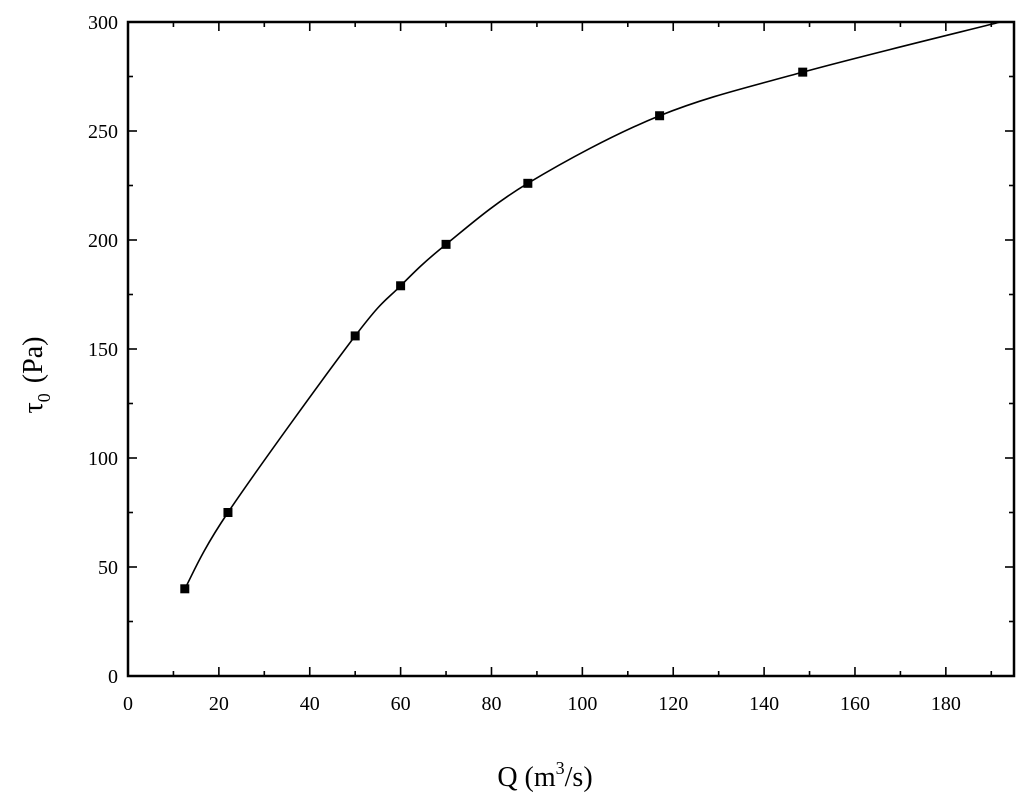  I want to click on x-tick-label: 0, so click(128, 704).